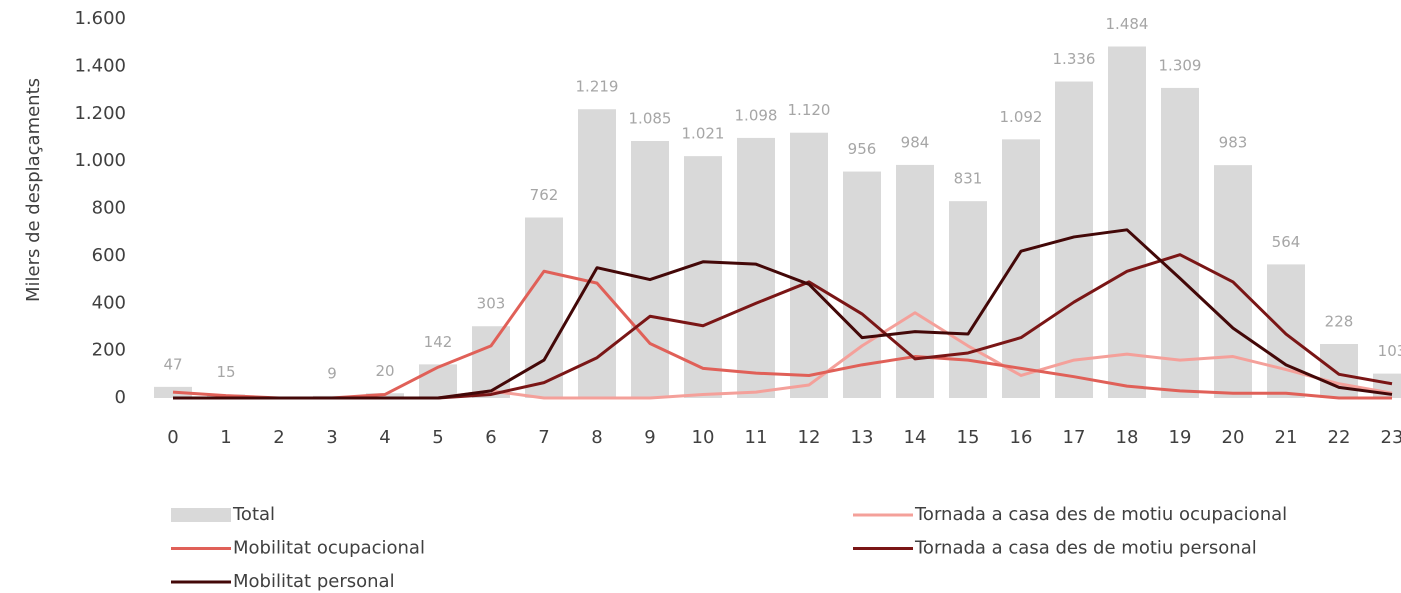 This screenshot has height=593, width=1401. What do you see at coordinates (1339, 437) in the screenshot?
I see `x-tick-label: 22` at bounding box center [1339, 437].